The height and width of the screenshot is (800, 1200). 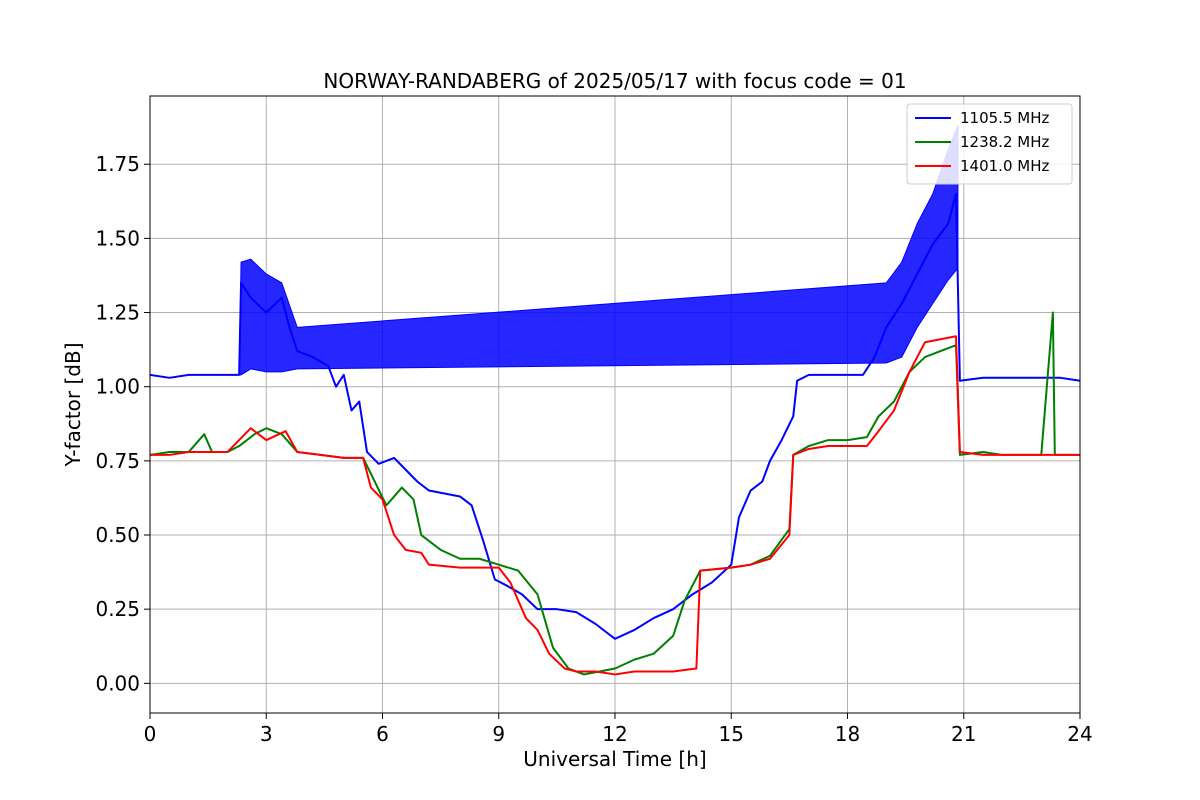 What do you see at coordinates (1004, 166) in the screenshot?
I see `legend-label: 1401.0 MHz` at bounding box center [1004, 166].